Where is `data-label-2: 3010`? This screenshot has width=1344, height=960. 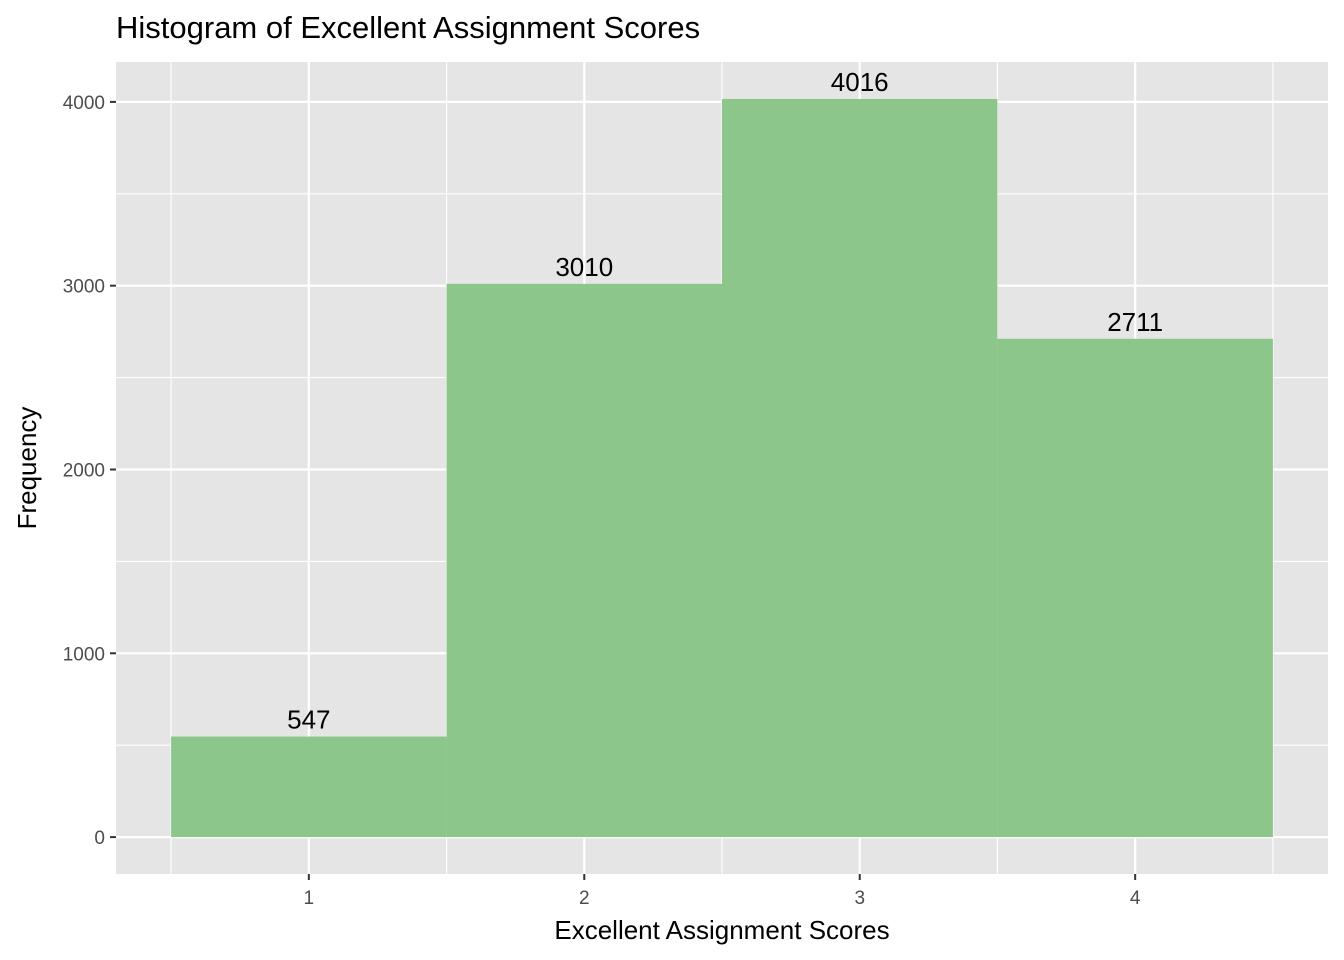
data-label-2: 3010 is located at coordinates (584, 267).